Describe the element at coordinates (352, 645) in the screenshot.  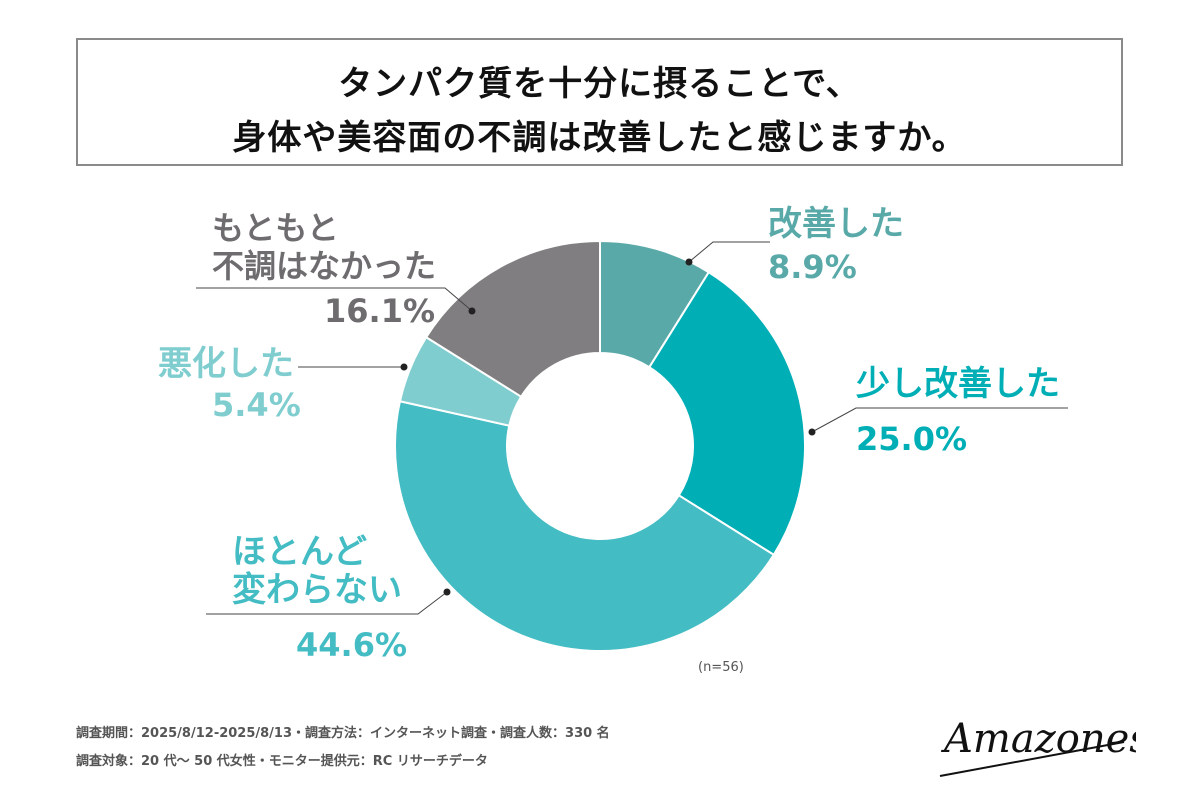
I see `pct-no-change: 44.6%` at that location.